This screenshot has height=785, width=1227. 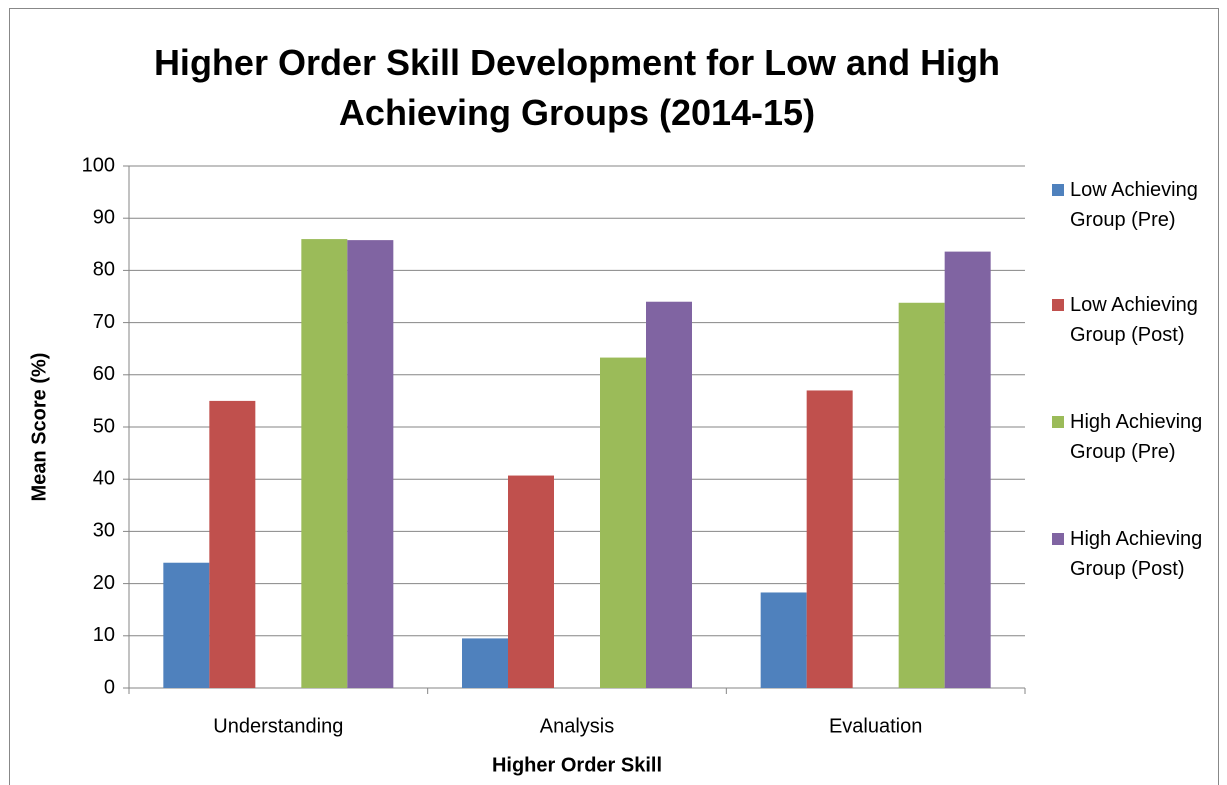 What do you see at coordinates (104, 322) in the screenshot?
I see `y-tick-label: 70` at bounding box center [104, 322].